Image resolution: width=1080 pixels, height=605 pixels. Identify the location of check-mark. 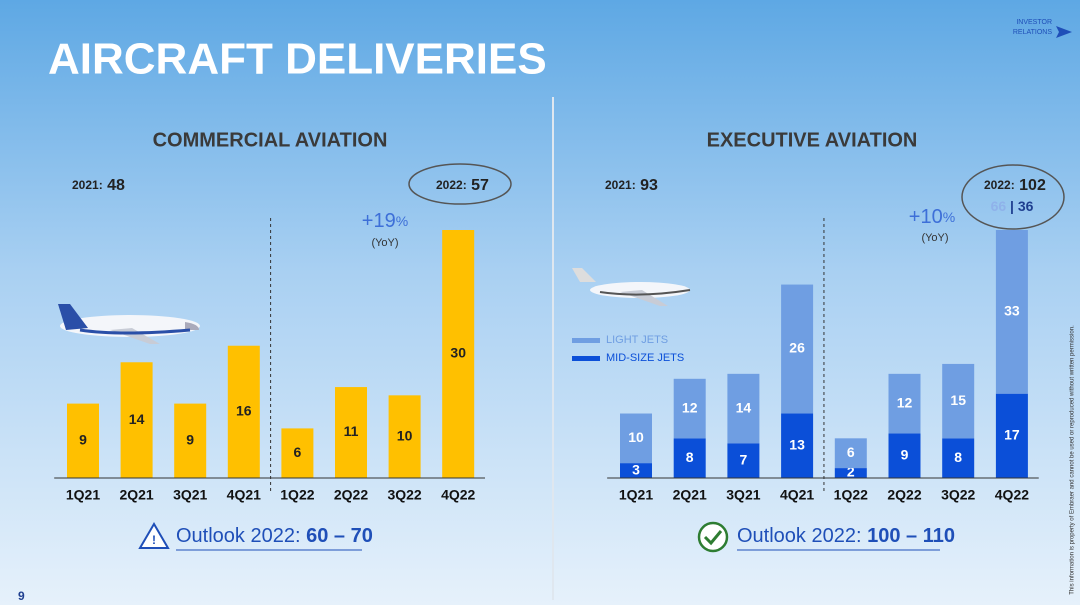
(713, 538).